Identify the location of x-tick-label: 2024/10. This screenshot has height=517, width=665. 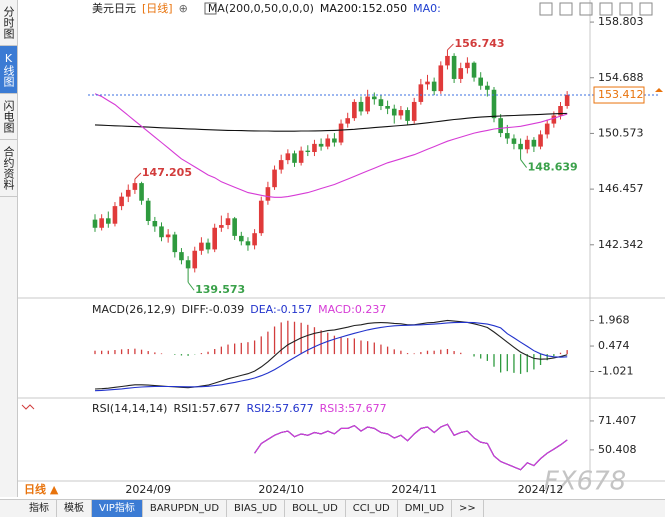
(281, 489).